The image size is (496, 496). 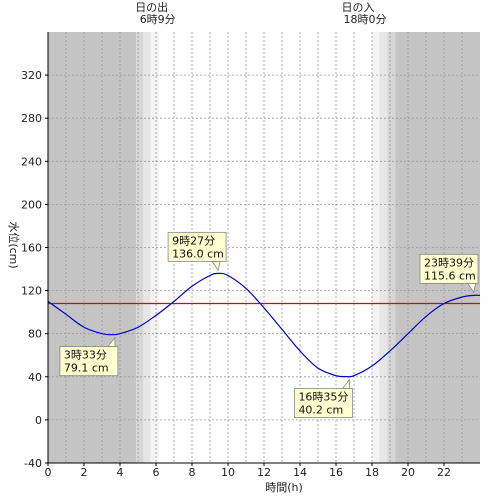 I want to click on y-tick-label-240: 240, so click(x=31, y=161).